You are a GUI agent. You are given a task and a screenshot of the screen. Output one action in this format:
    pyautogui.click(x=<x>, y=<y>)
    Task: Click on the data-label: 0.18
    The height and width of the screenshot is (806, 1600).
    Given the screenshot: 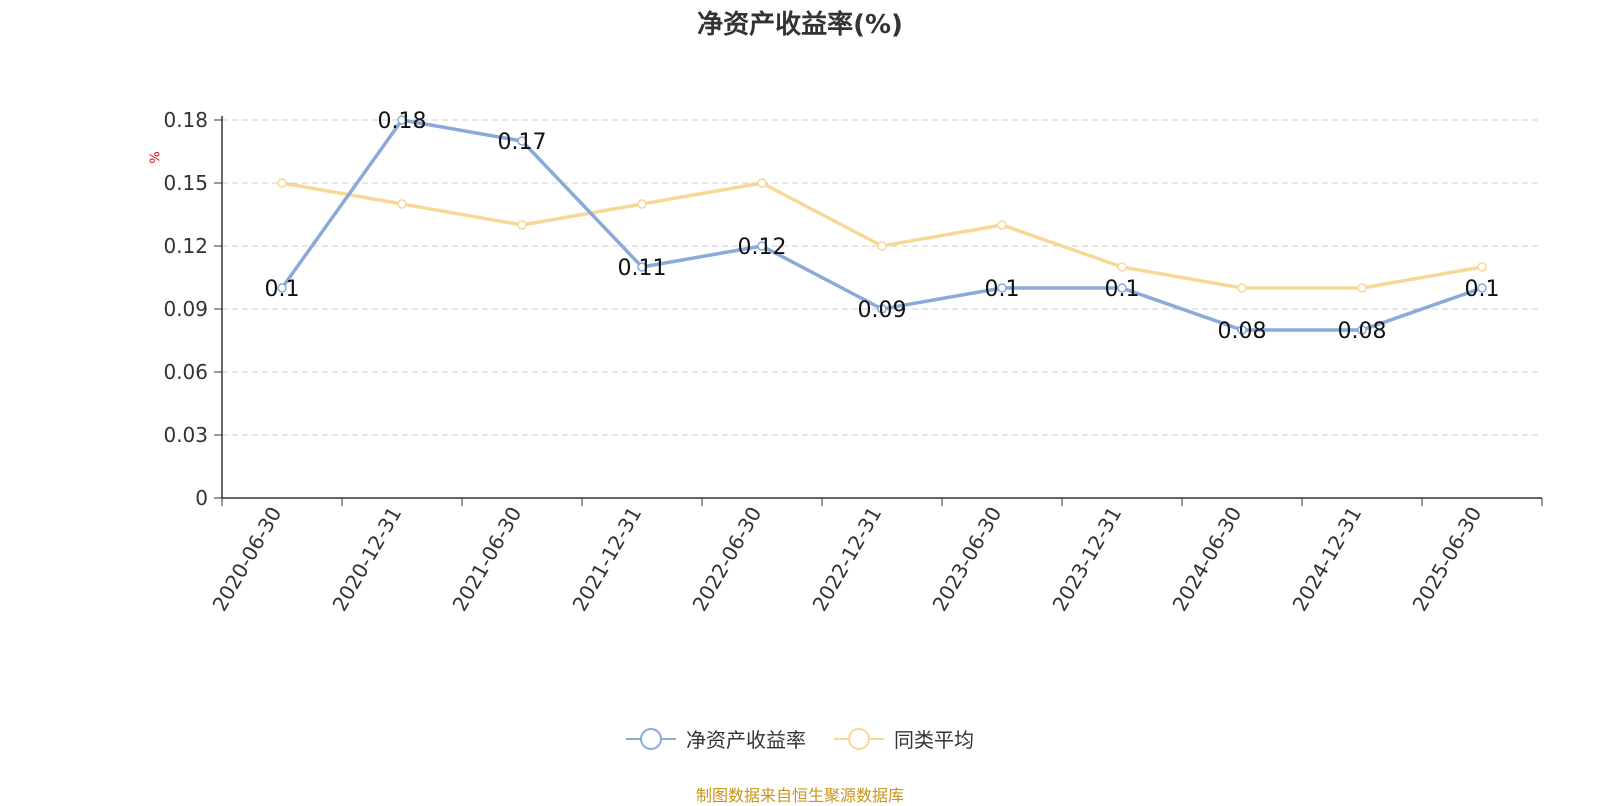 What is the action you would take?
    pyautogui.click(x=402, y=121)
    